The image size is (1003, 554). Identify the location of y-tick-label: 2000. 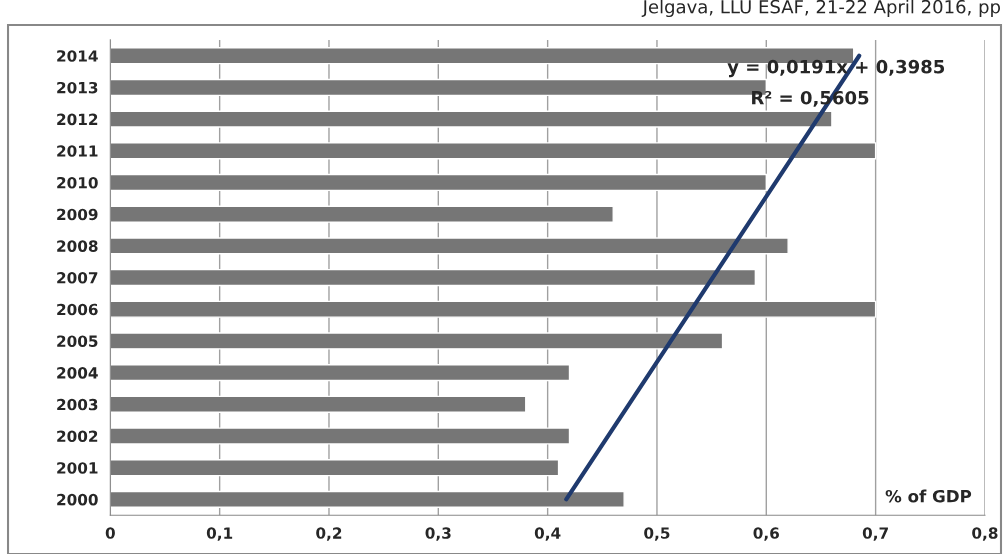
(77, 499).